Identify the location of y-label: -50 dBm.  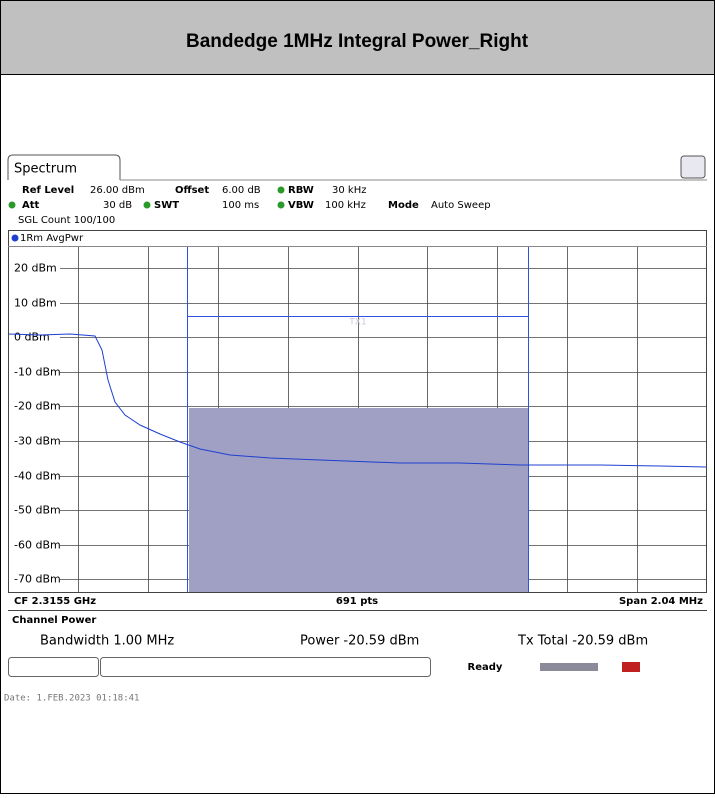
(37, 510).